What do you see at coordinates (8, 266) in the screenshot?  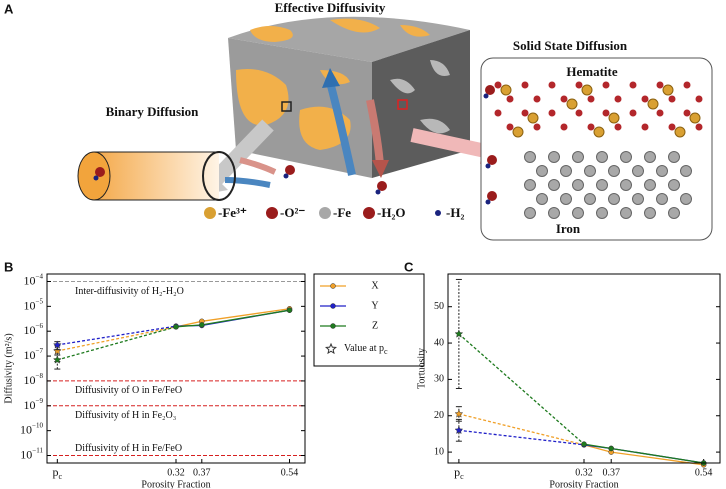 I see `panel-label: B` at bounding box center [8, 266].